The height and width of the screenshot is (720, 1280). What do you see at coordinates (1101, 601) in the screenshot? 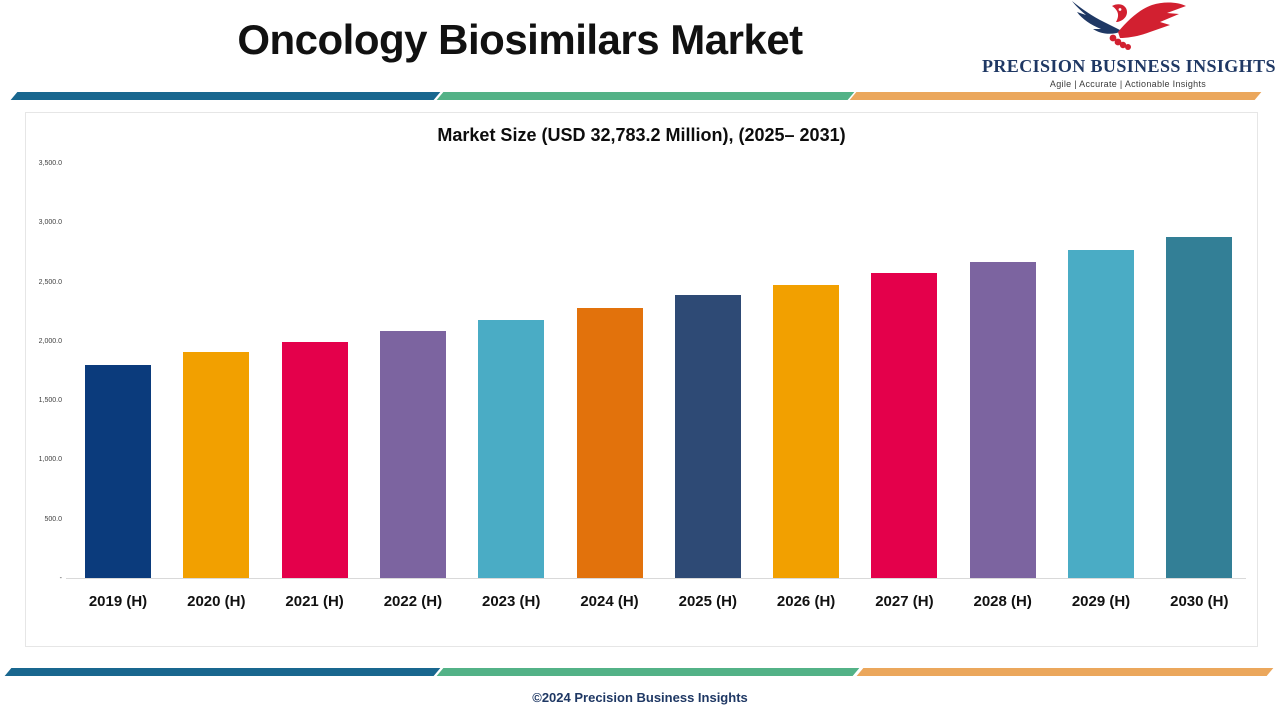
I see `x-axis-label: 2029 (H)` at bounding box center [1101, 601].